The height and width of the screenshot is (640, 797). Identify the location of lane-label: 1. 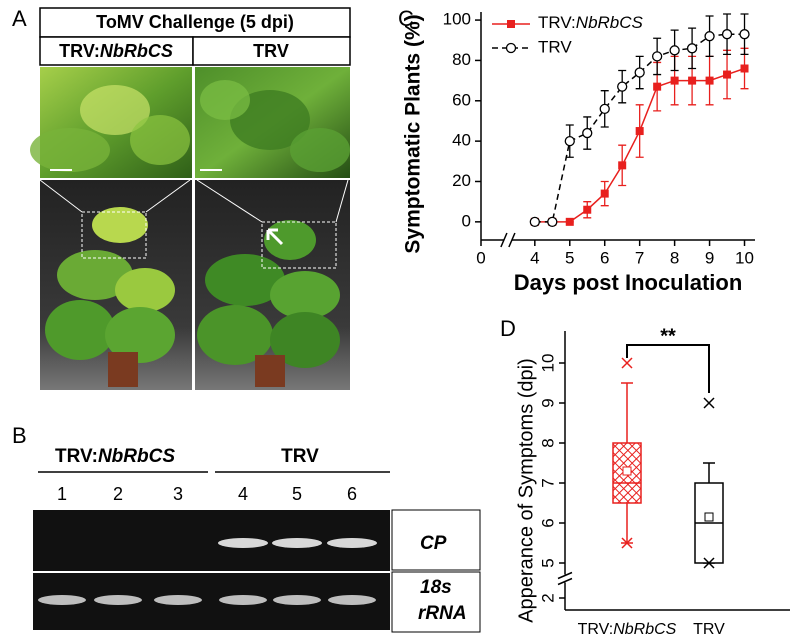
(62, 494).